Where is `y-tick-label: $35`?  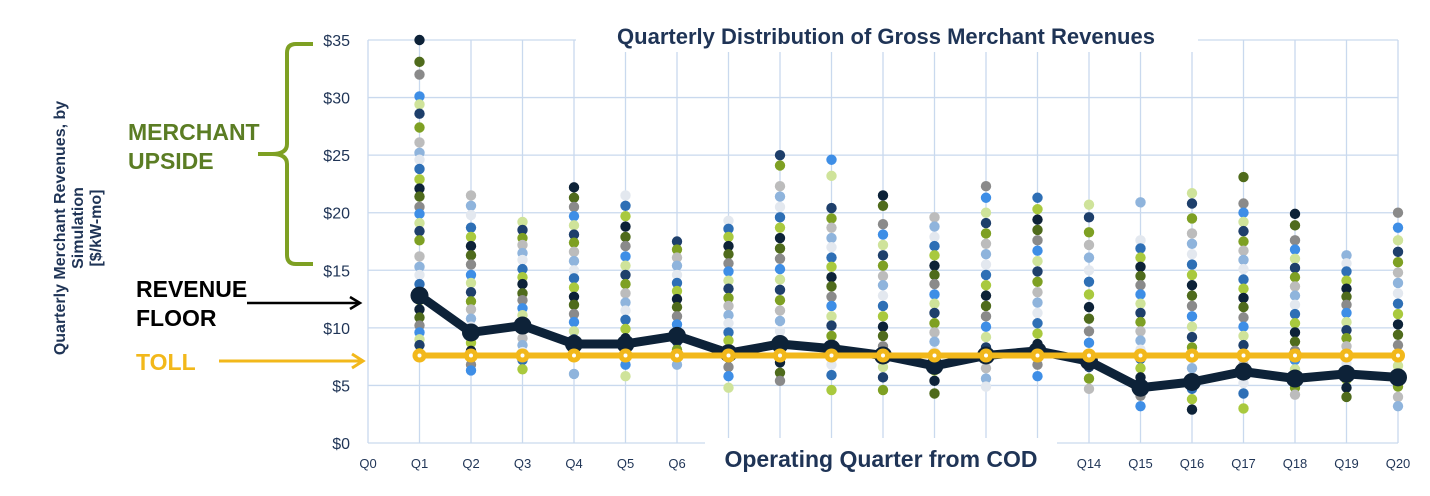
y-tick-label: $35 is located at coordinates (336, 41).